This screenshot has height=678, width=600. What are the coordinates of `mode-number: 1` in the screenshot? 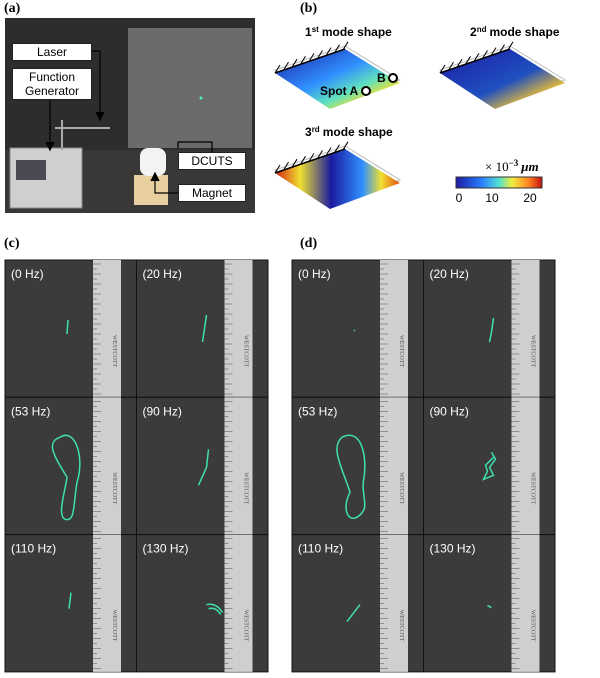 It's located at (308, 32).